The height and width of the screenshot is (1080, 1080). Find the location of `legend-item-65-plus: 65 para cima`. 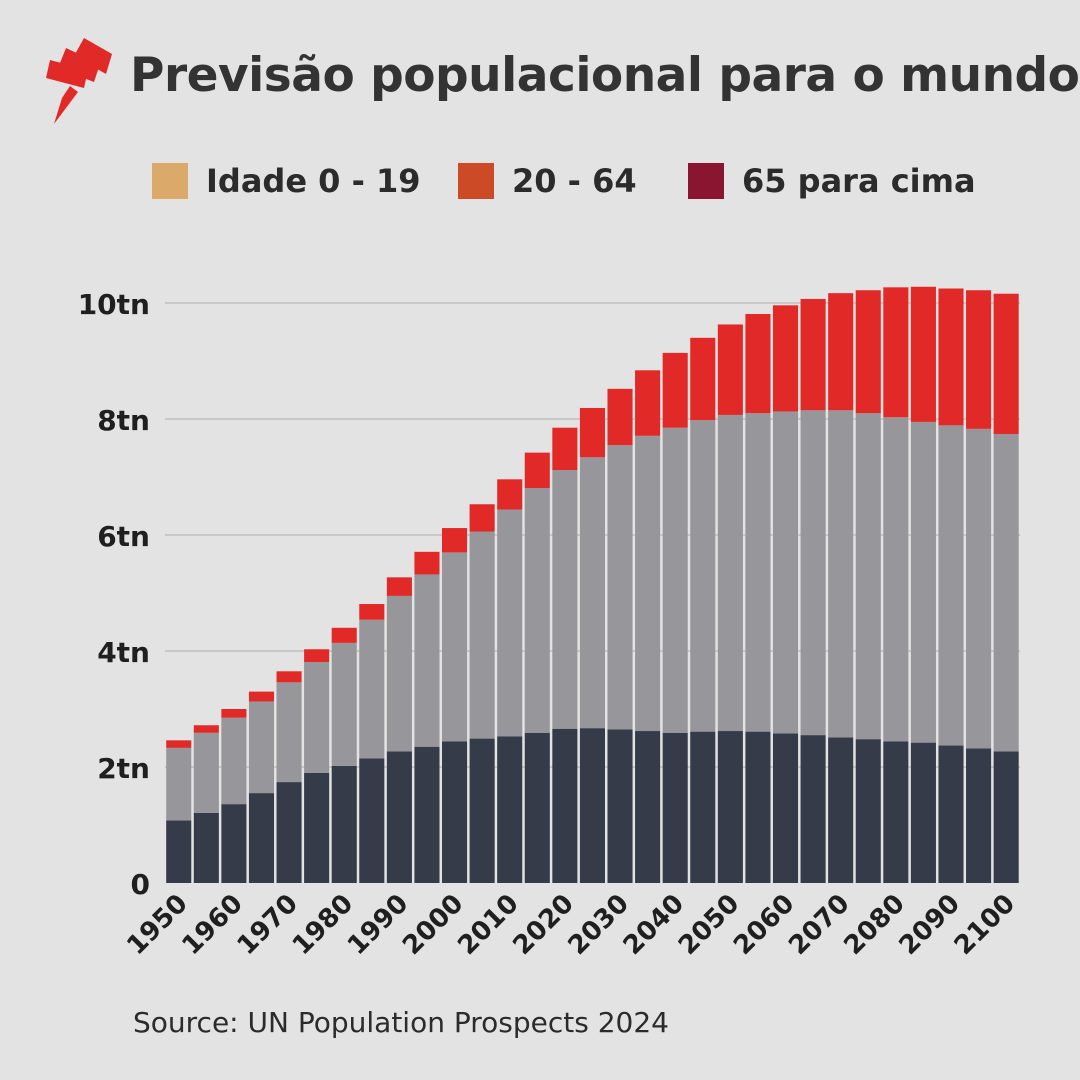

legend-item-65-plus: 65 para cima is located at coordinates (832, 181).